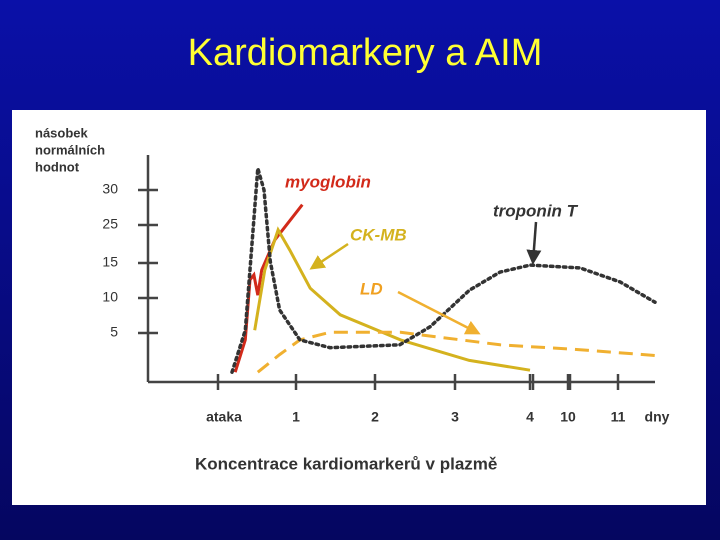 The height and width of the screenshot is (545, 720). I want to click on series-label: CK-MB, so click(378, 234).